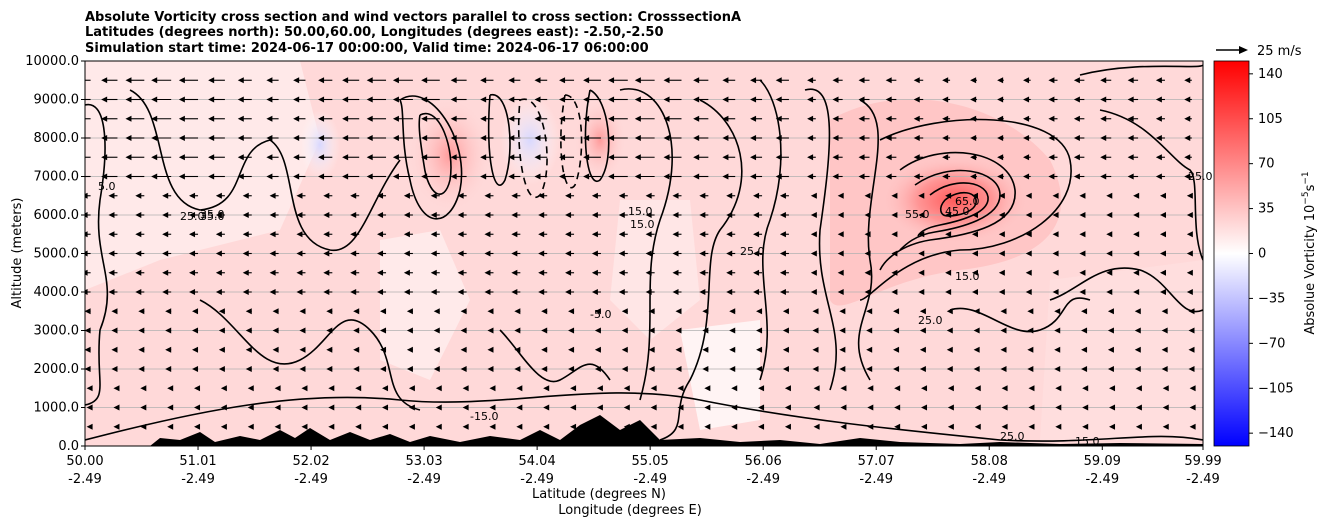 Image resolution: width=1332 pixels, height=526 pixels. What do you see at coordinates (642, 224) in the screenshot?
I see `contour-label: 15.0` at bounding box center [642, 224].